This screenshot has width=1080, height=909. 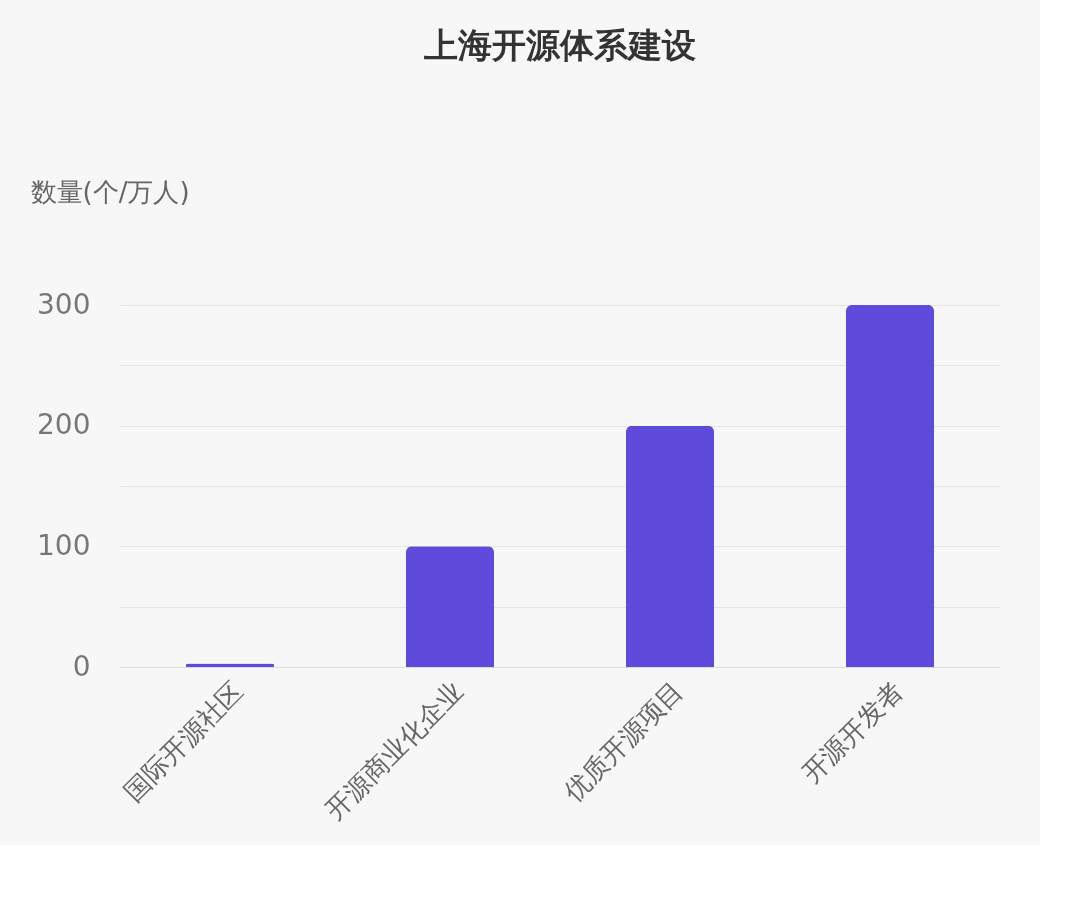 I want to click on y-tick-label: 200, so click(x=64, y=425).